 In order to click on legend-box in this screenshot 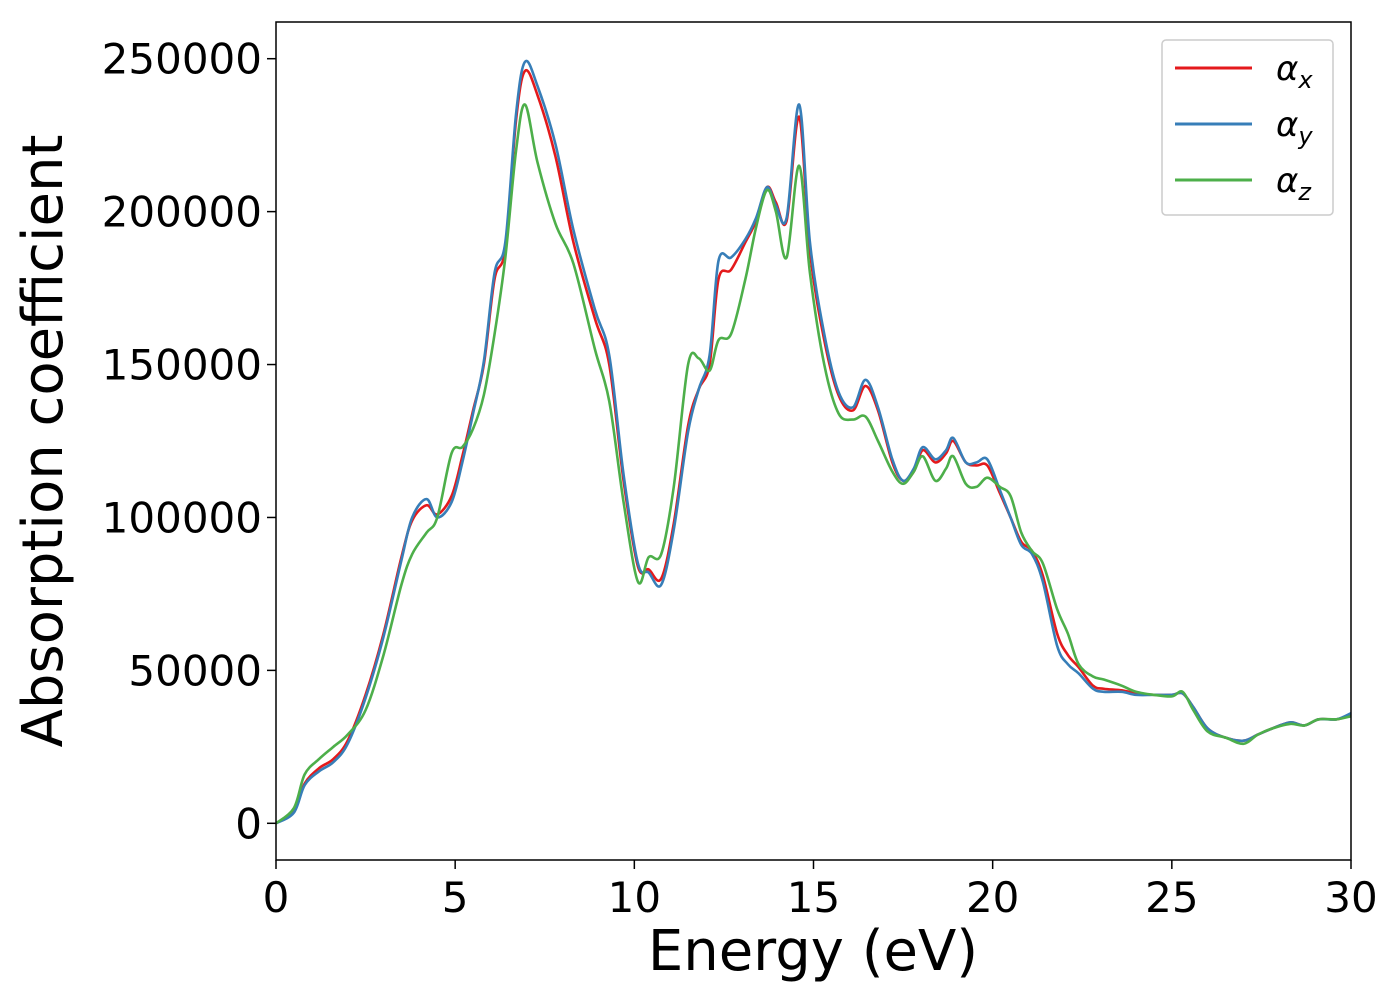, I will do `click(1247, 127)`.